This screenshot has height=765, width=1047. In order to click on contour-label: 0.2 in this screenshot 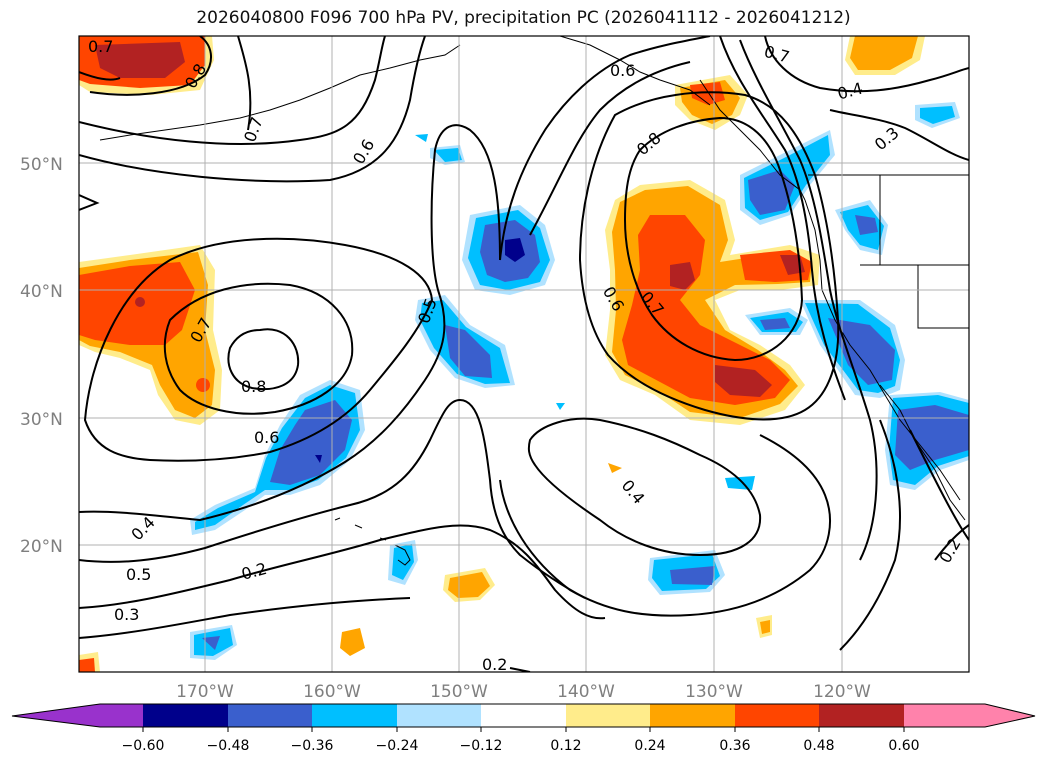, I will do `click(494, 664)`.